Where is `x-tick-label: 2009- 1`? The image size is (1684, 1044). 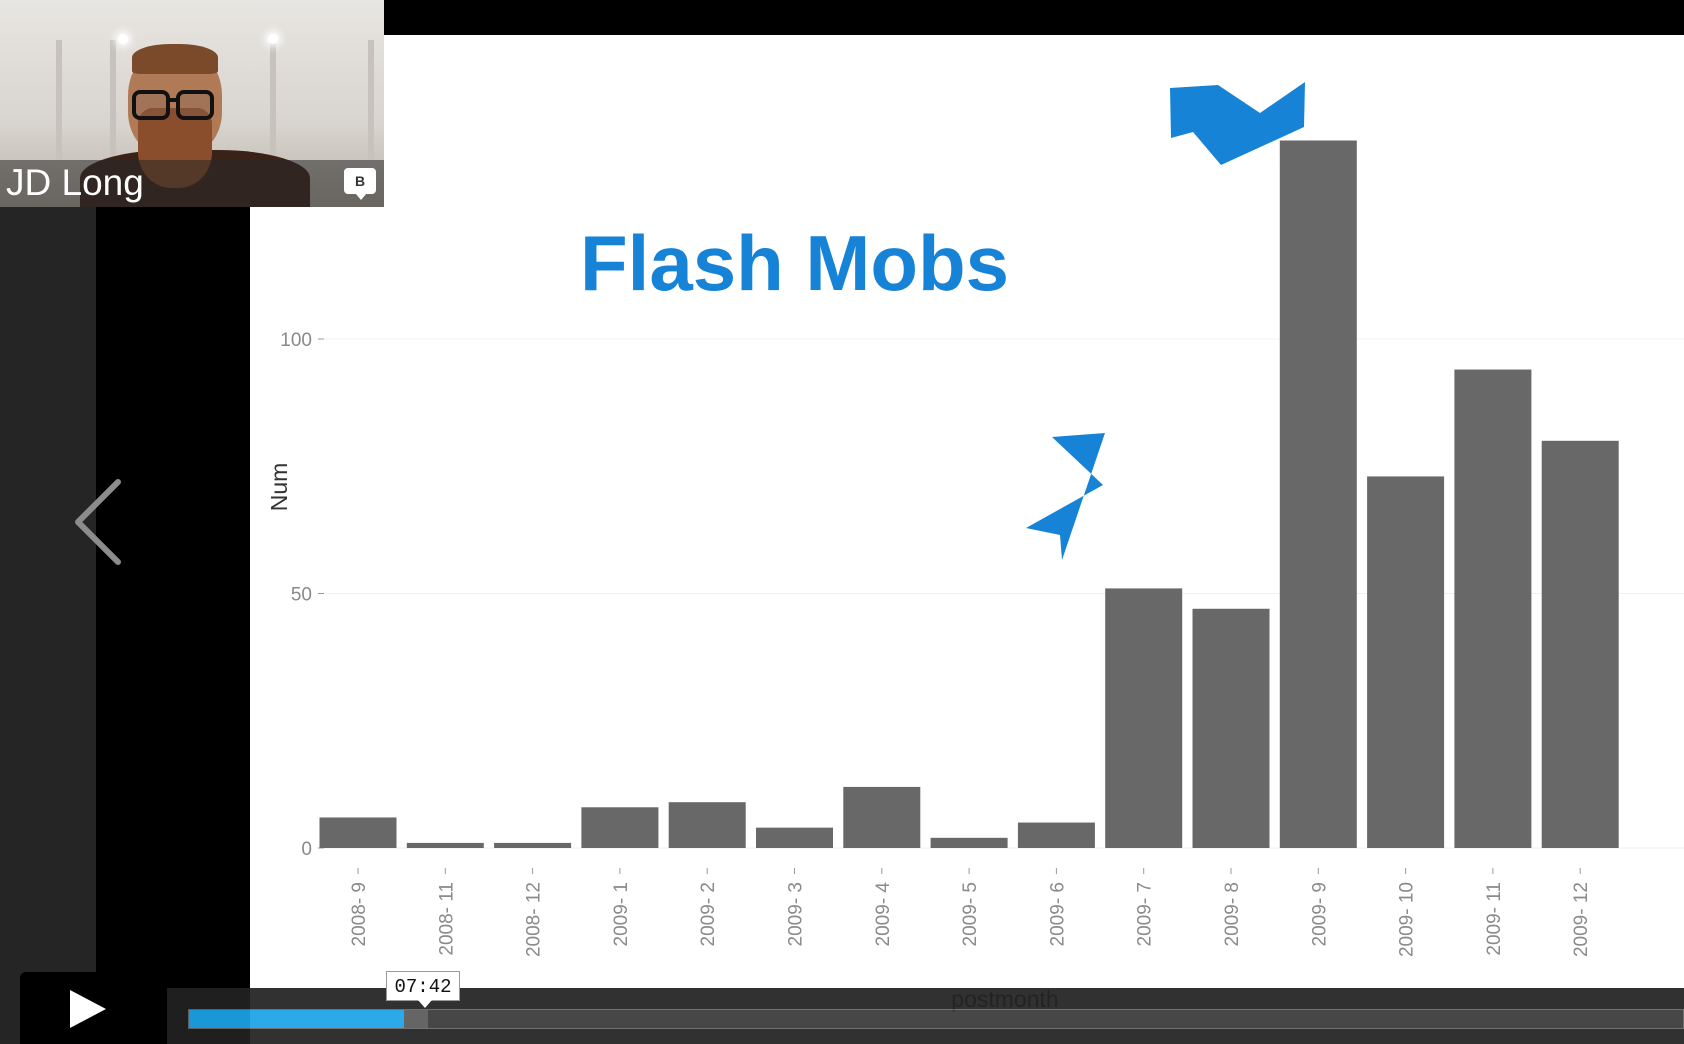 x-tick-label: 2009- 1 is located at coordinates (621, 914).